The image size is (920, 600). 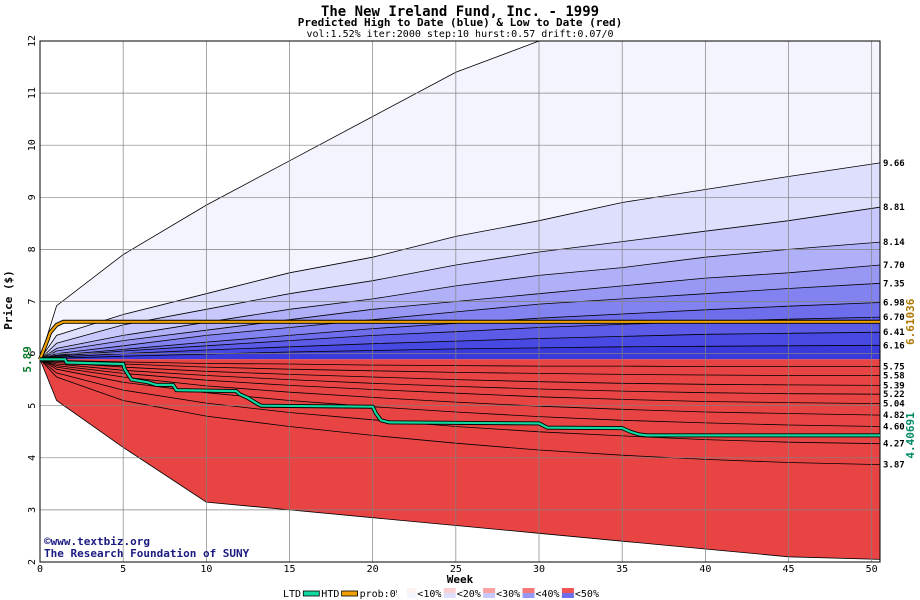 I want to click on legend-ltd: LTD, so click(x=292, y=594).